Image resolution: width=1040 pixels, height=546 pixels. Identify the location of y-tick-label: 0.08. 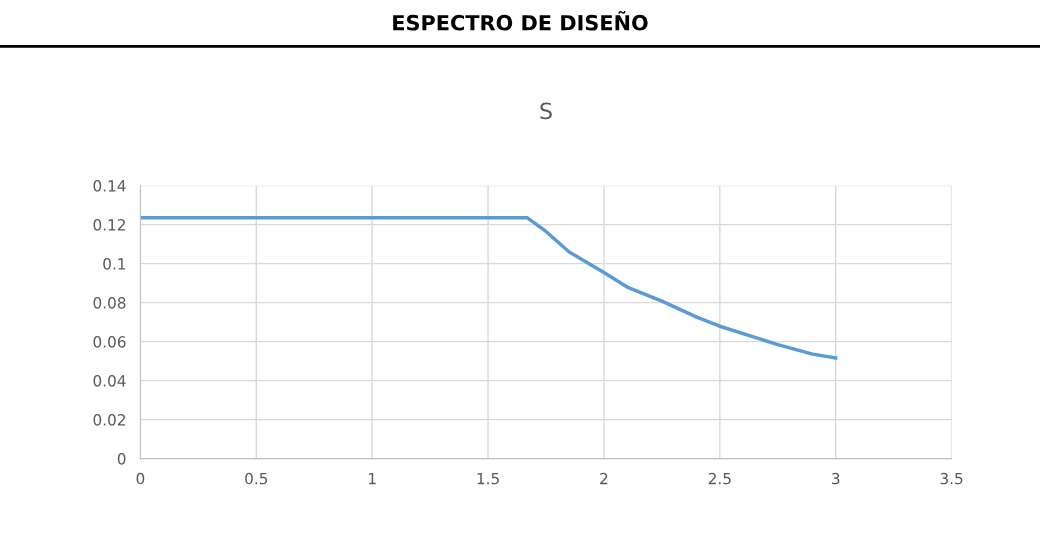
(109, 303).